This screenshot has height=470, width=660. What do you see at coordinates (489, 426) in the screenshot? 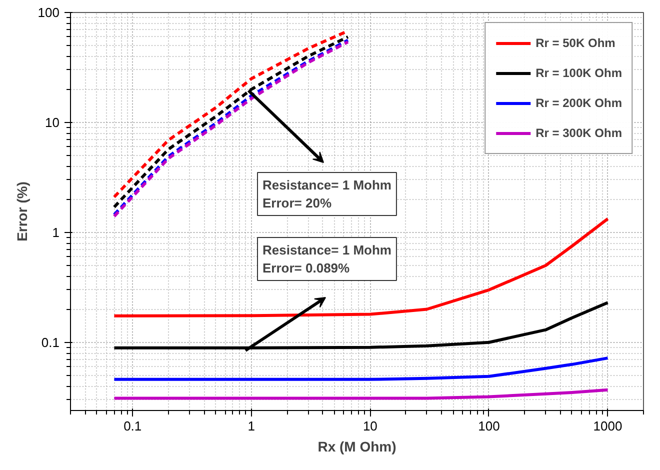
I see `x-tick-label: 100` at bounding box center [489, 426].